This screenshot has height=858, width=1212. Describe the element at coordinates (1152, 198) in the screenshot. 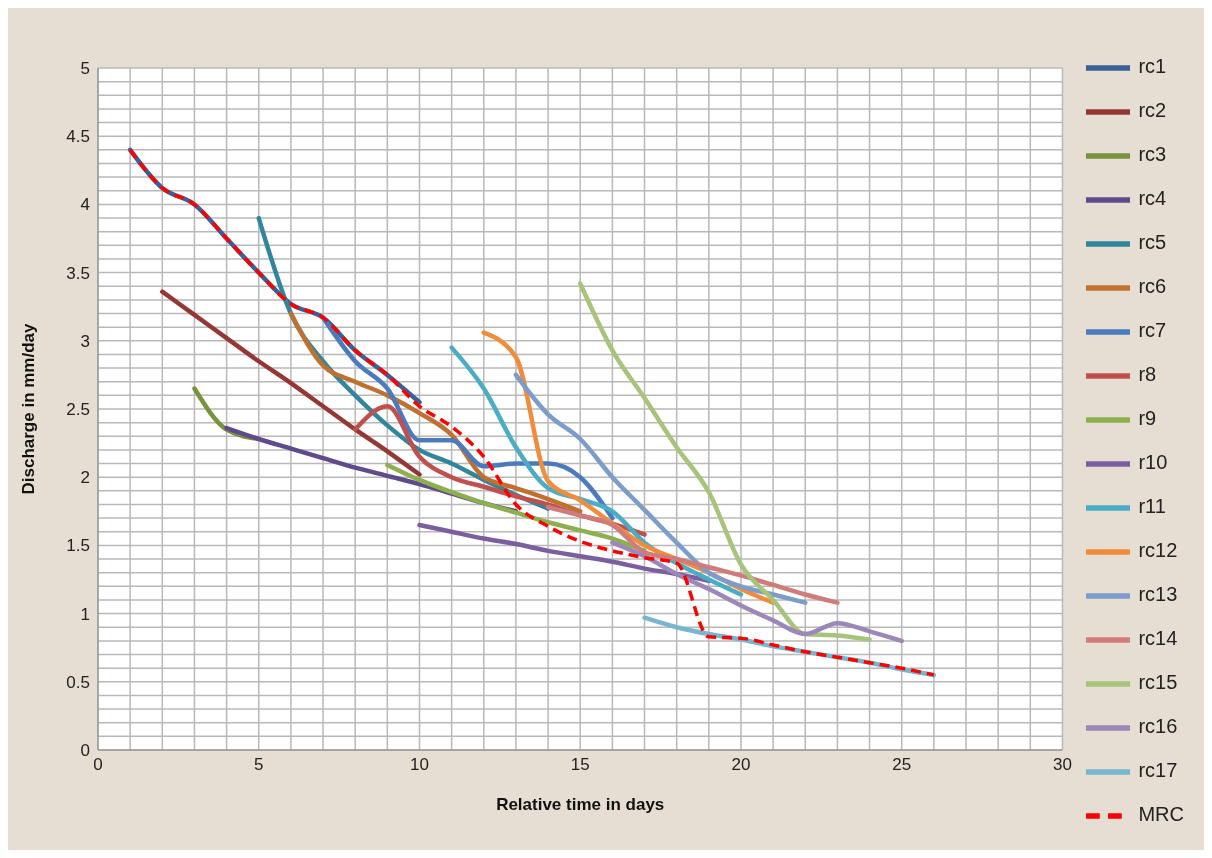

I see `legend-label: rc4` at that location.